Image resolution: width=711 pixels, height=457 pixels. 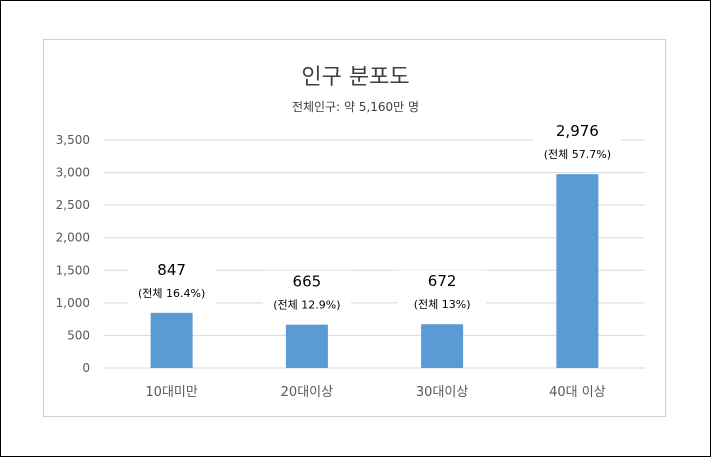 What do you see at coordinates (171, 270) in the screenshot?
I see `value-label: 847` at bounding box center [171, 270].